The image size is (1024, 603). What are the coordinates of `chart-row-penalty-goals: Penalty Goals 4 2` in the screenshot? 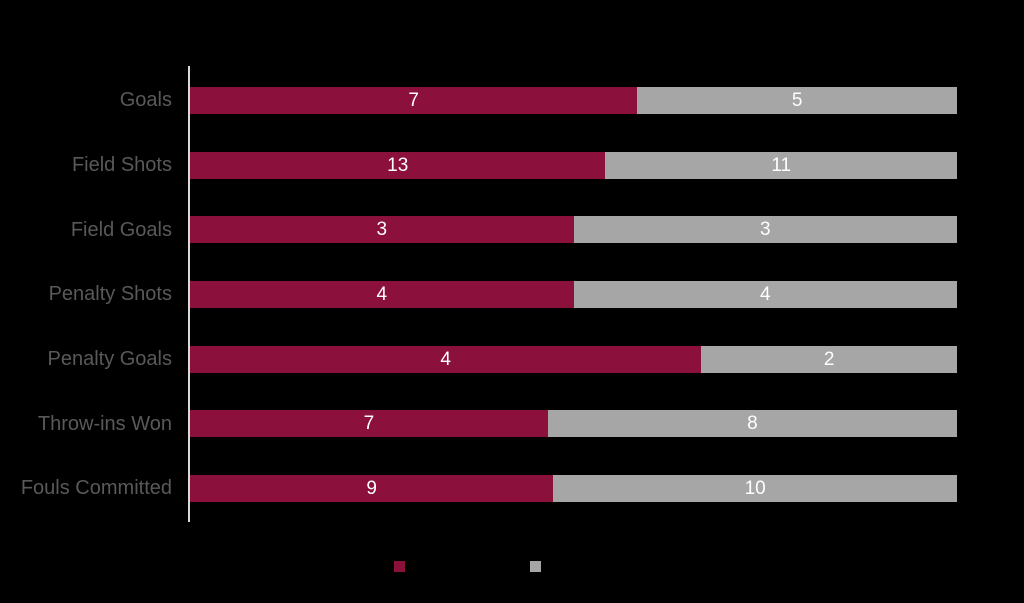 It's located at (478, 359).